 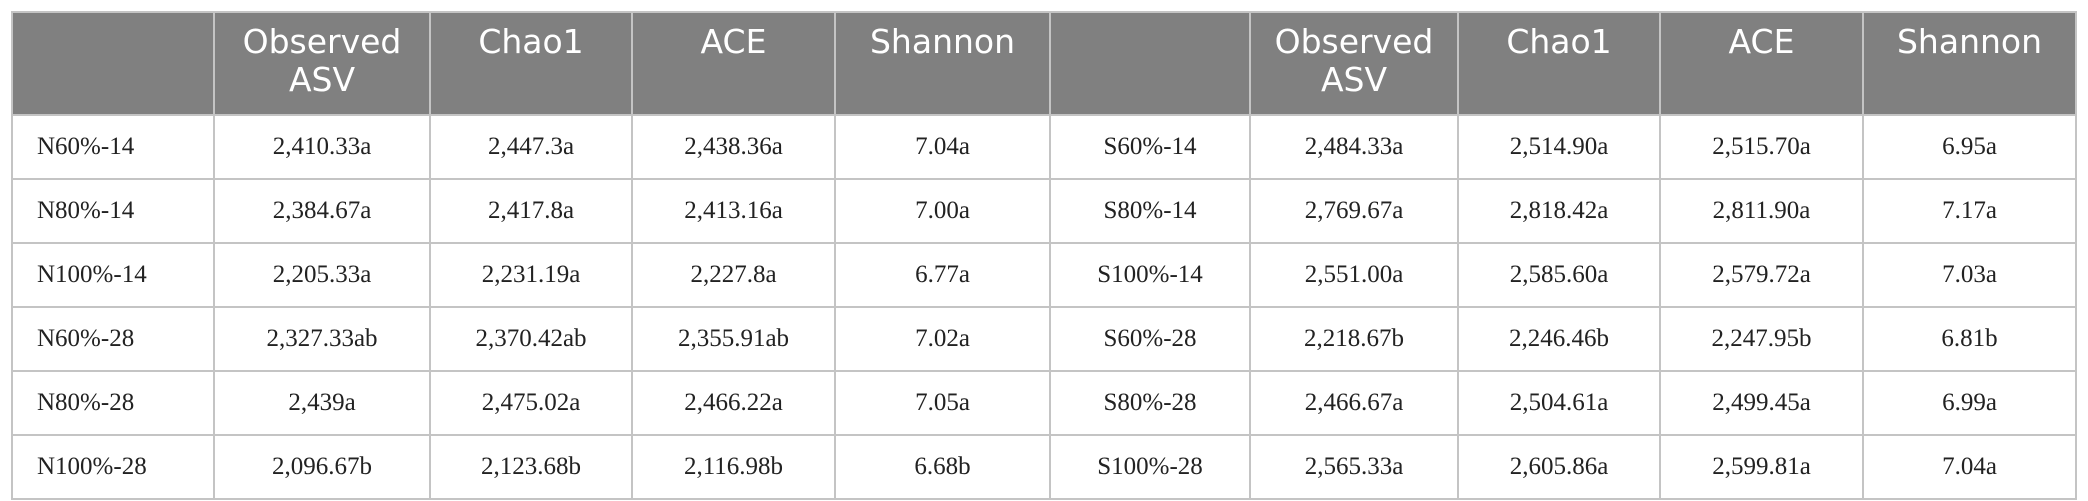 I want to click on cell: 2,484.33a, so click(x=1354, y=147).